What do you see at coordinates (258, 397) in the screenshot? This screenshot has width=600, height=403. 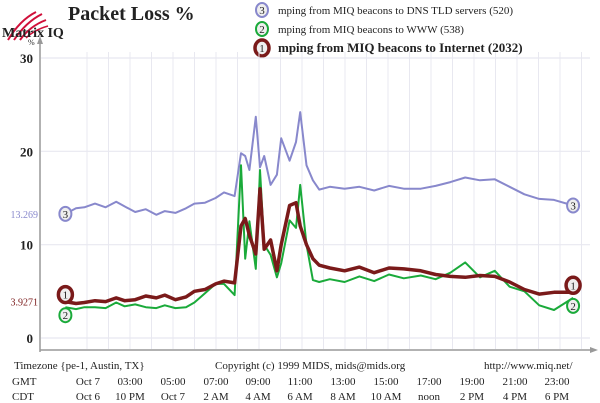 I see `x-tick-label: 4 AM` at bounding box center [258, 397].